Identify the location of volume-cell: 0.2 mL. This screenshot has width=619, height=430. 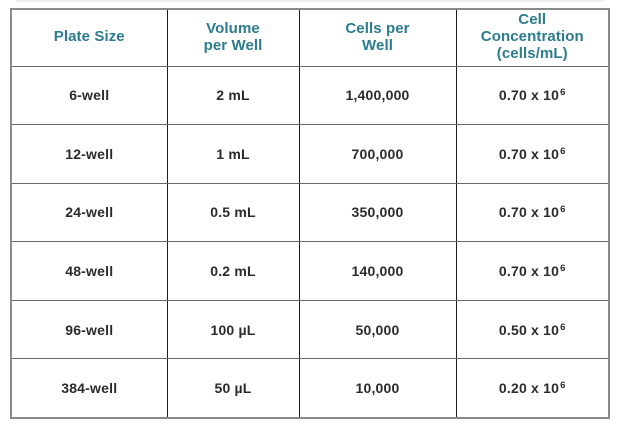
(233, 271).